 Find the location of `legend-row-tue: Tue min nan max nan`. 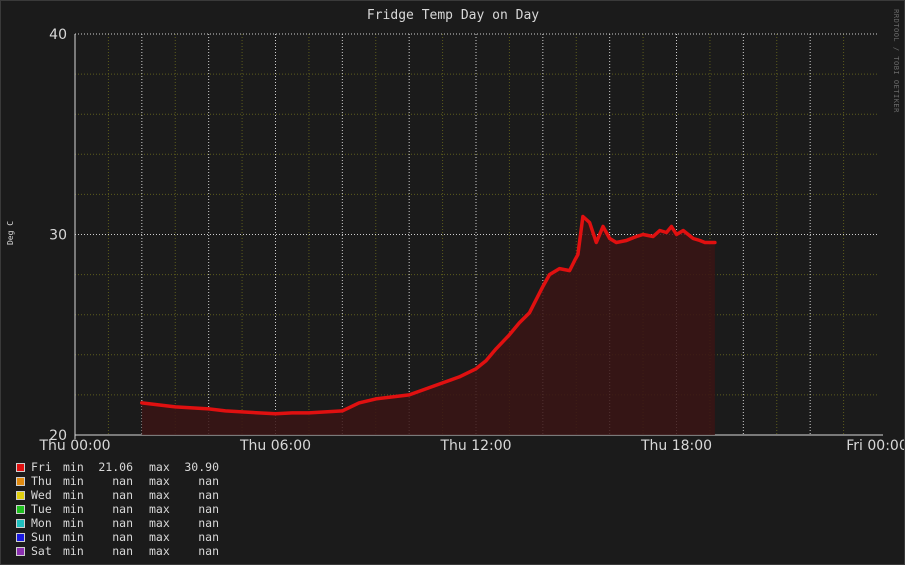

legend-row-tue: Tue min nan max nan is located at coordinates (117, 509).